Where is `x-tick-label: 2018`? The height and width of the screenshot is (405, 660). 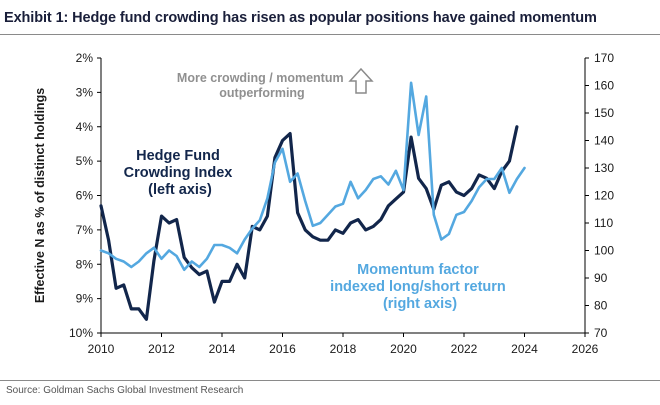
x-tick-label: 2018 is located at coordinates (343, 349).